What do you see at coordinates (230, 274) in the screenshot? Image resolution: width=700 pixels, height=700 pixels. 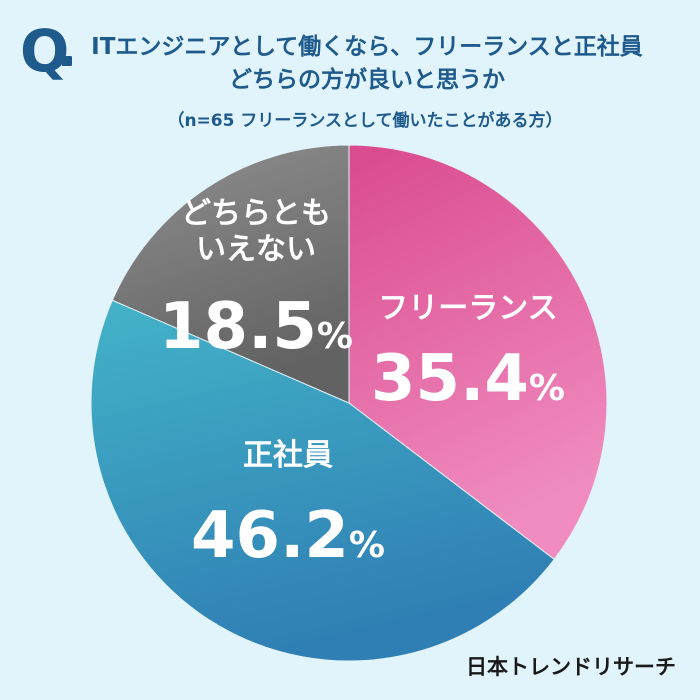 I see `pie-slice-undecided` at bounding box center [230, 274].